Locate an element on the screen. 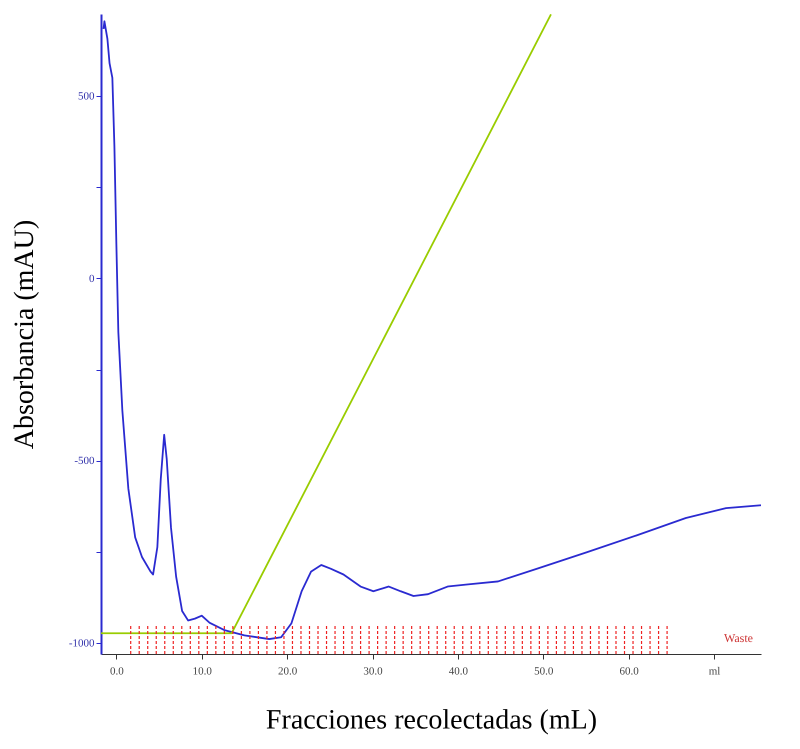 The image size is (800, 749). x-tick-label: 40.0 is located at coordinates (458, 672).